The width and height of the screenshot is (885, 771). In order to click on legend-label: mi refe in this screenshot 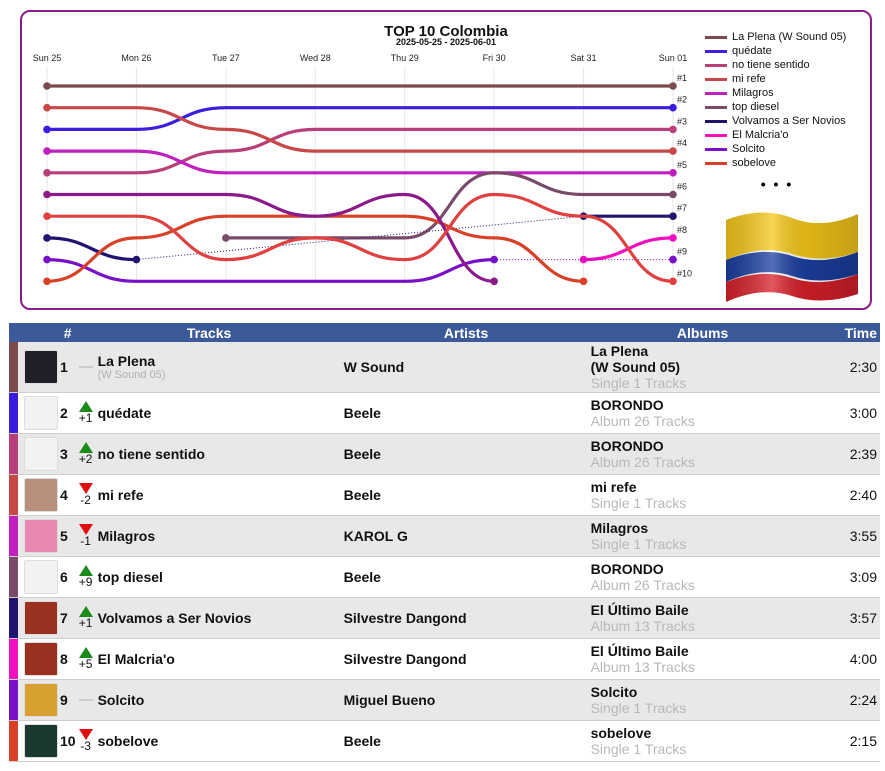, I will do `click(749, 79)`.